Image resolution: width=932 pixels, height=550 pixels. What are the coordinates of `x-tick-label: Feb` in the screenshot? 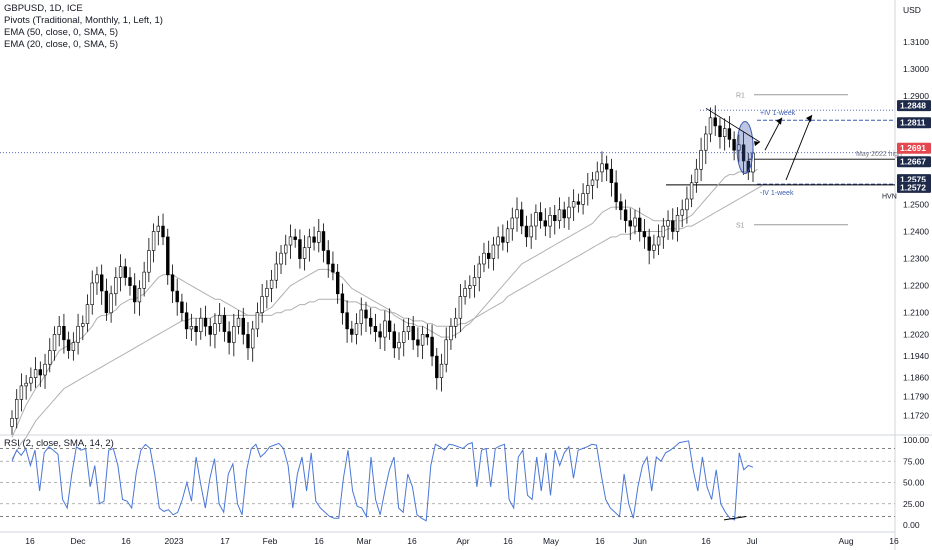 It's located at (270, 541).